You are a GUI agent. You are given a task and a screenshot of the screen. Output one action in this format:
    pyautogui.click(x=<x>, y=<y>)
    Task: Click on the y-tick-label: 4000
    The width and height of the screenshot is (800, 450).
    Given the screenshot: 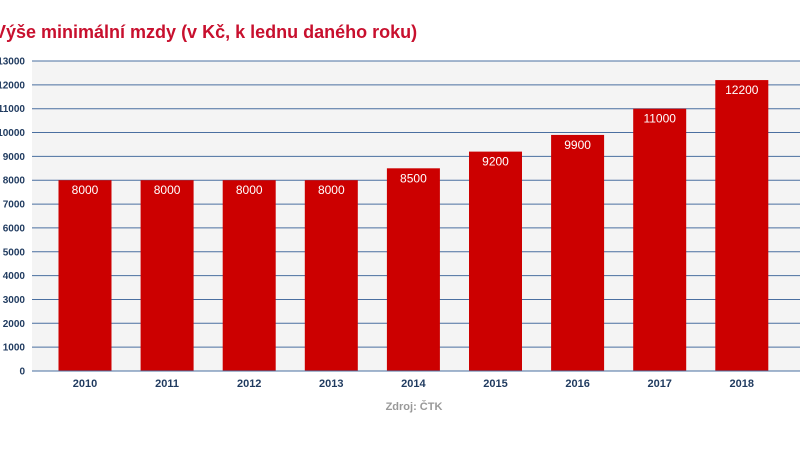 What is the action you would take?
    pyautogui.click(x=14, y=276)
    